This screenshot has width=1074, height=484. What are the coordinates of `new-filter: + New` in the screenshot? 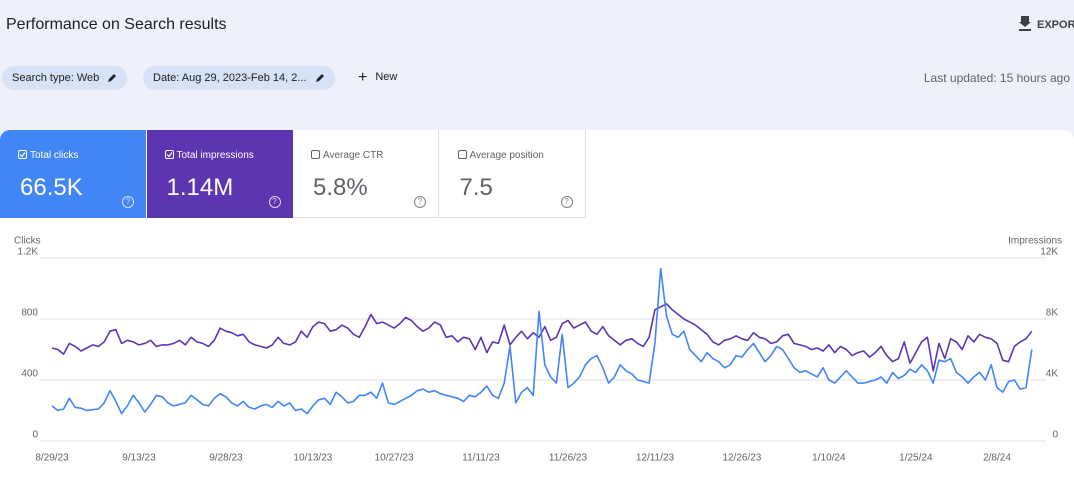 It's located at (378, 77).